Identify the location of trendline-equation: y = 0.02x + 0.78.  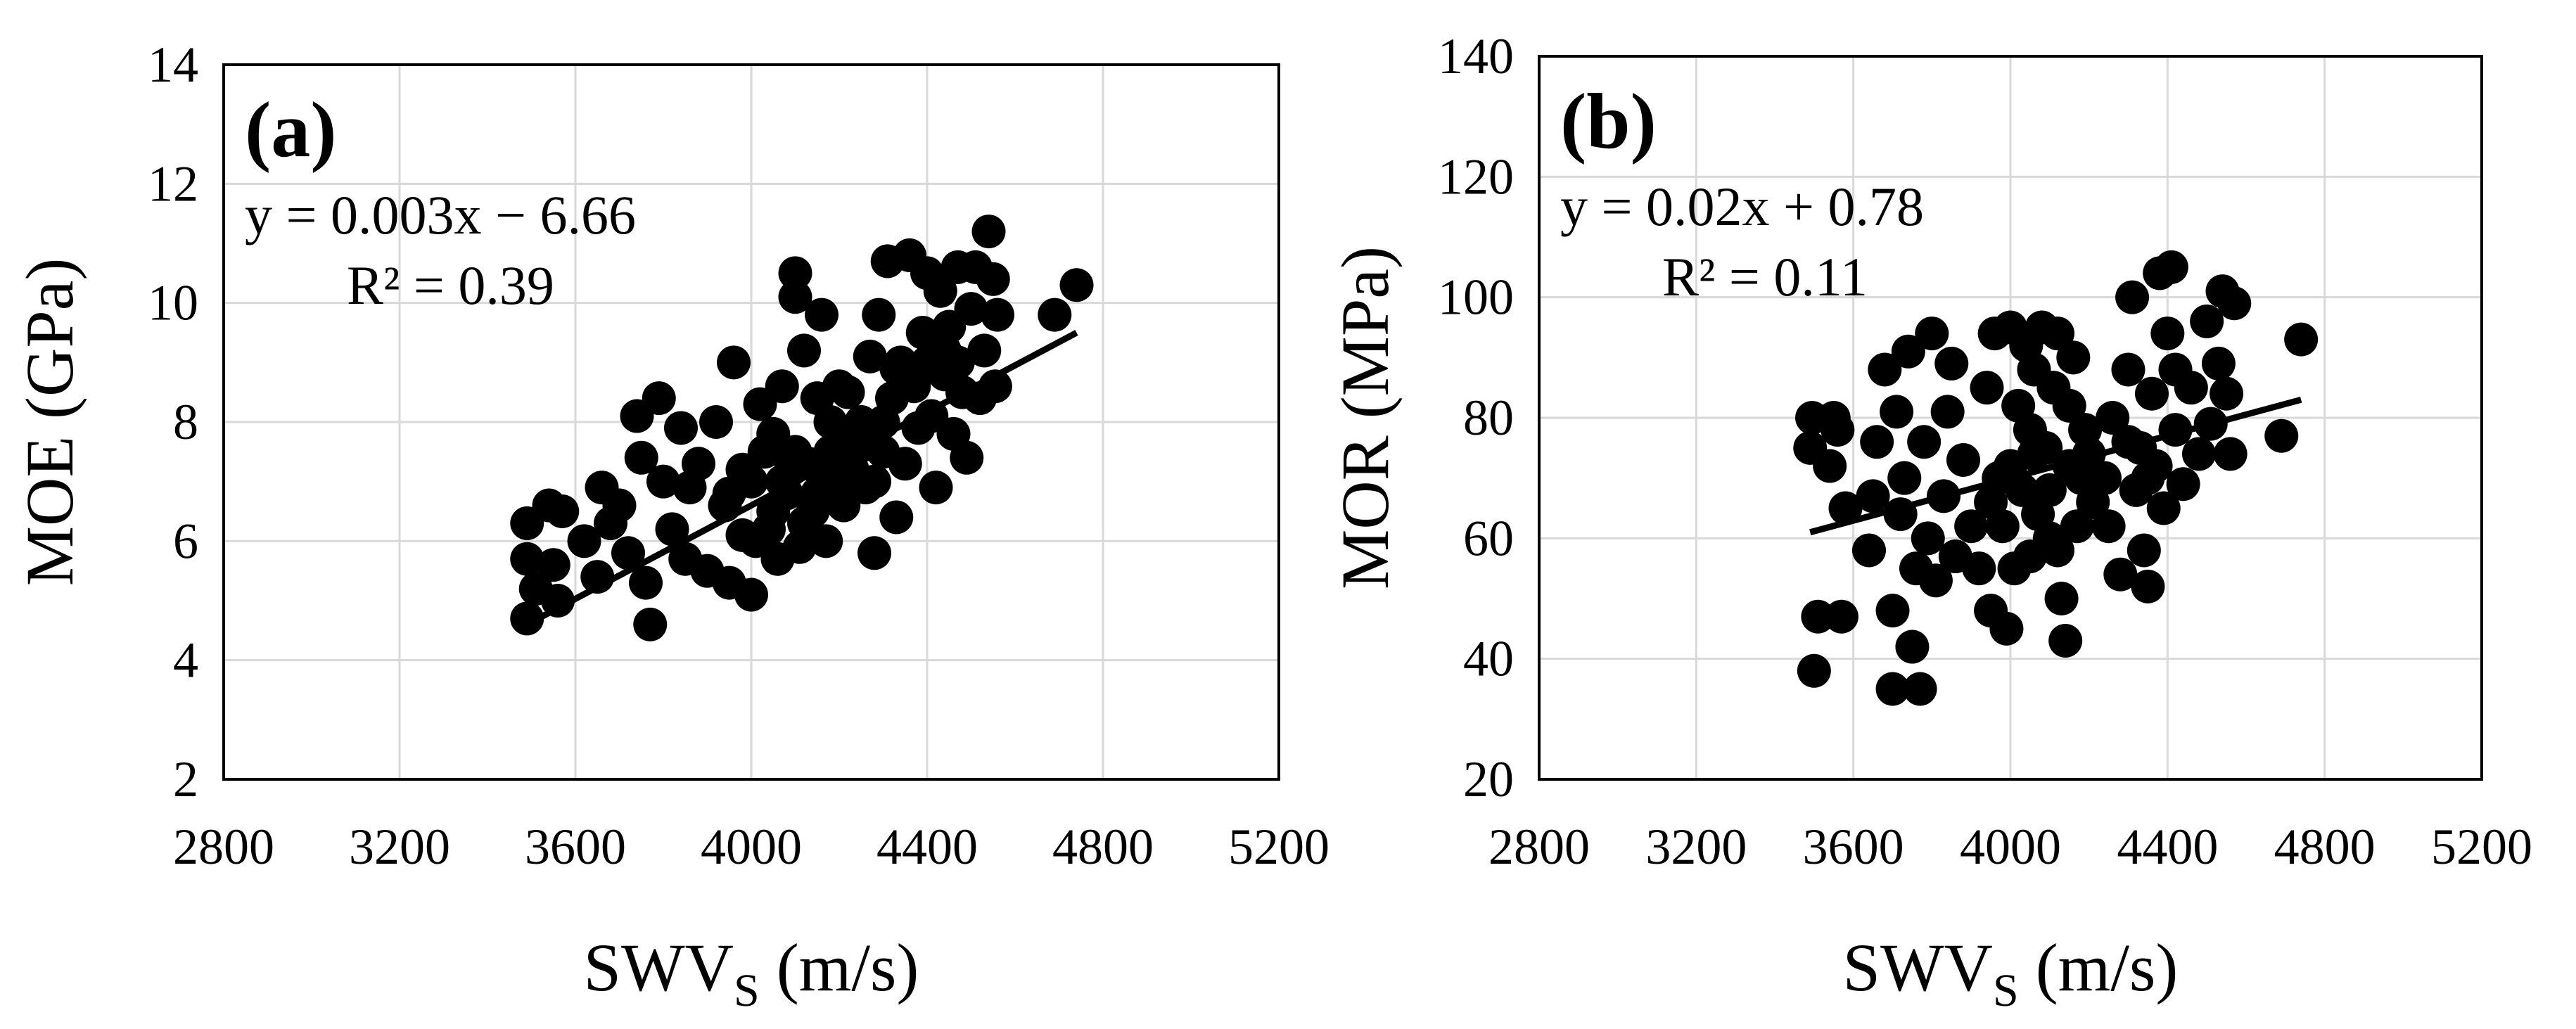
(1742, 206).